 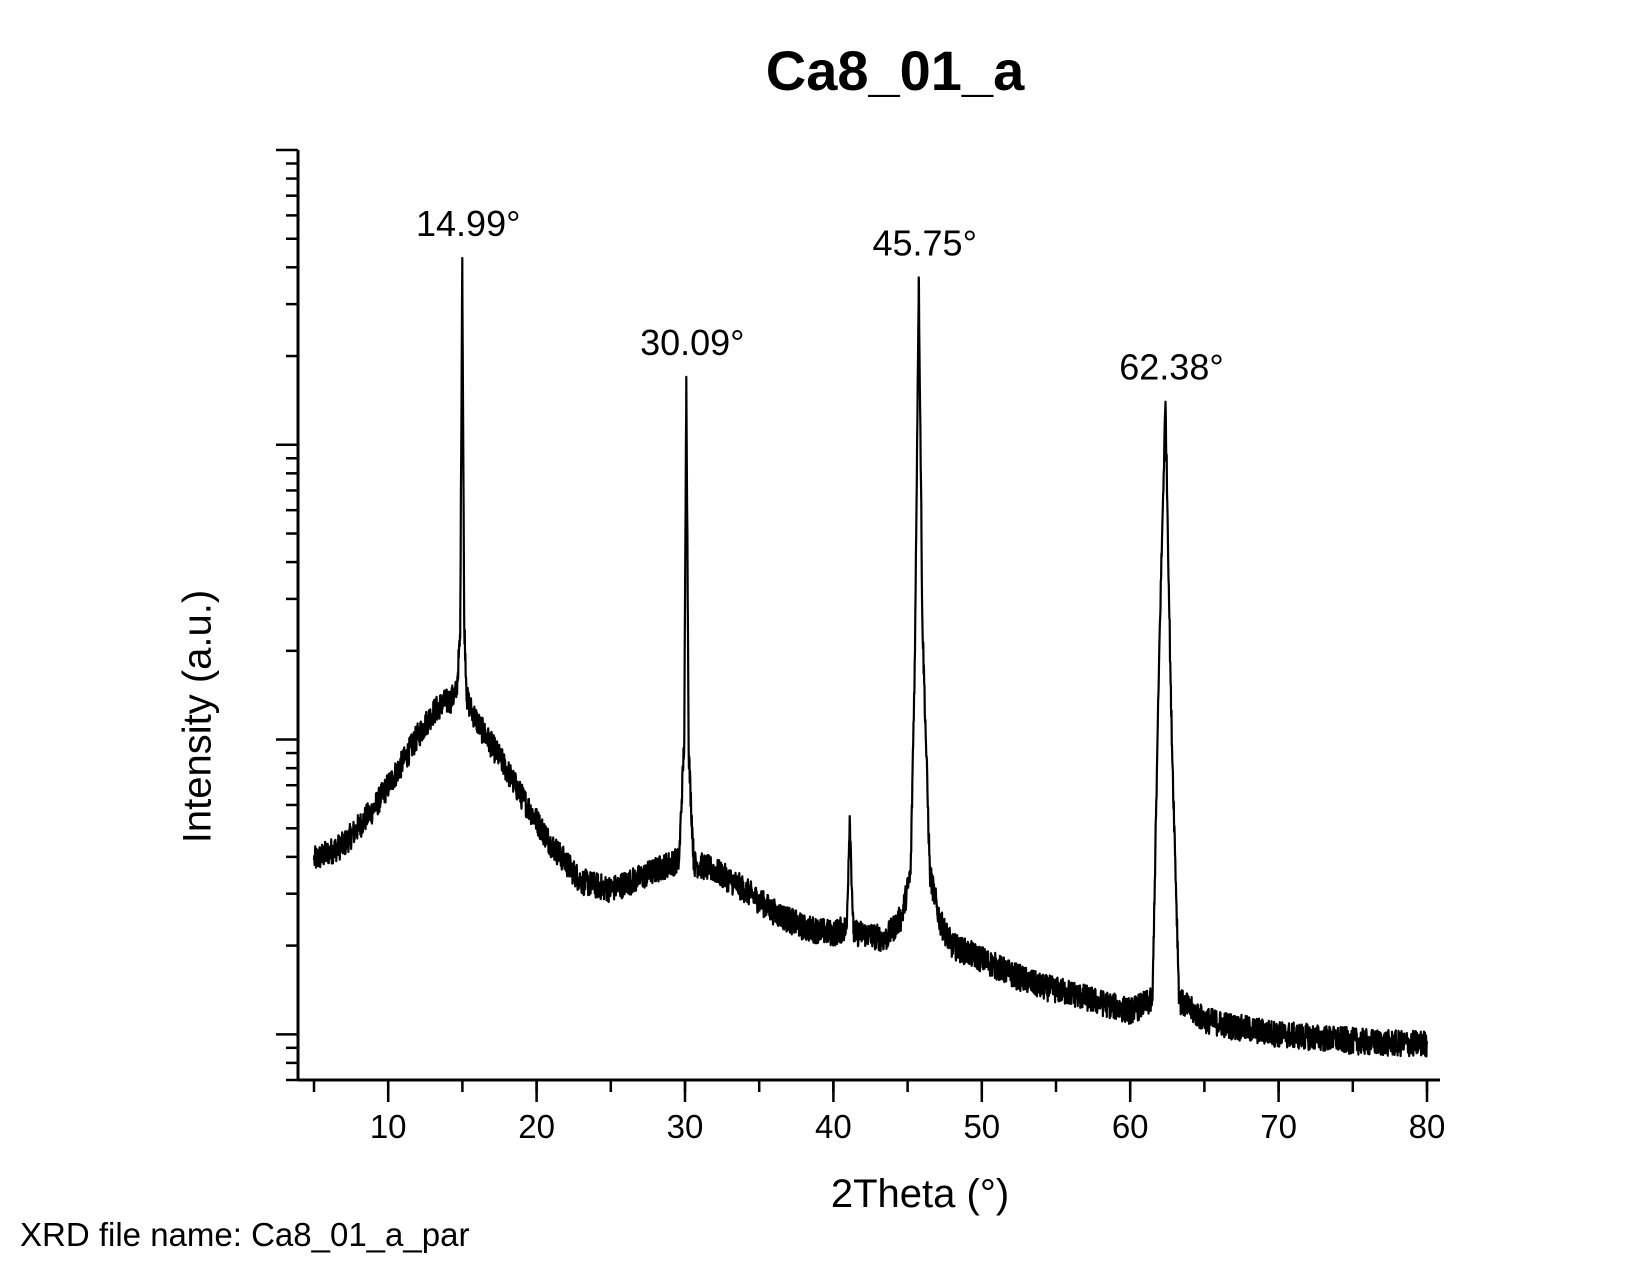 I want to click on peak-label: 62.38°, so click(x=1171, y=367).